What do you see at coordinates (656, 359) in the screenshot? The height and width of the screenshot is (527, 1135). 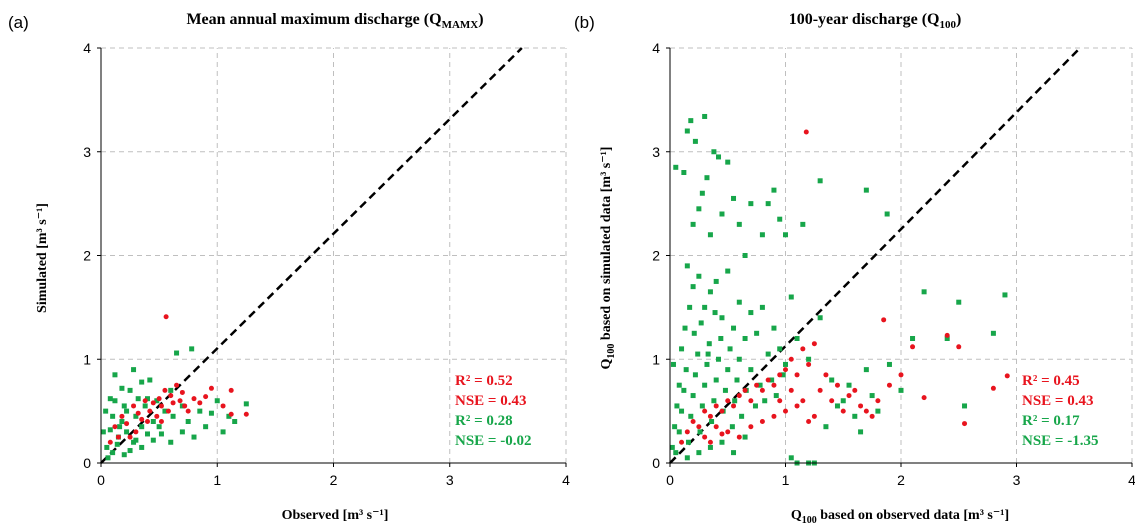 I see `y-tick-label: 1` at bounding box center [656, 359].